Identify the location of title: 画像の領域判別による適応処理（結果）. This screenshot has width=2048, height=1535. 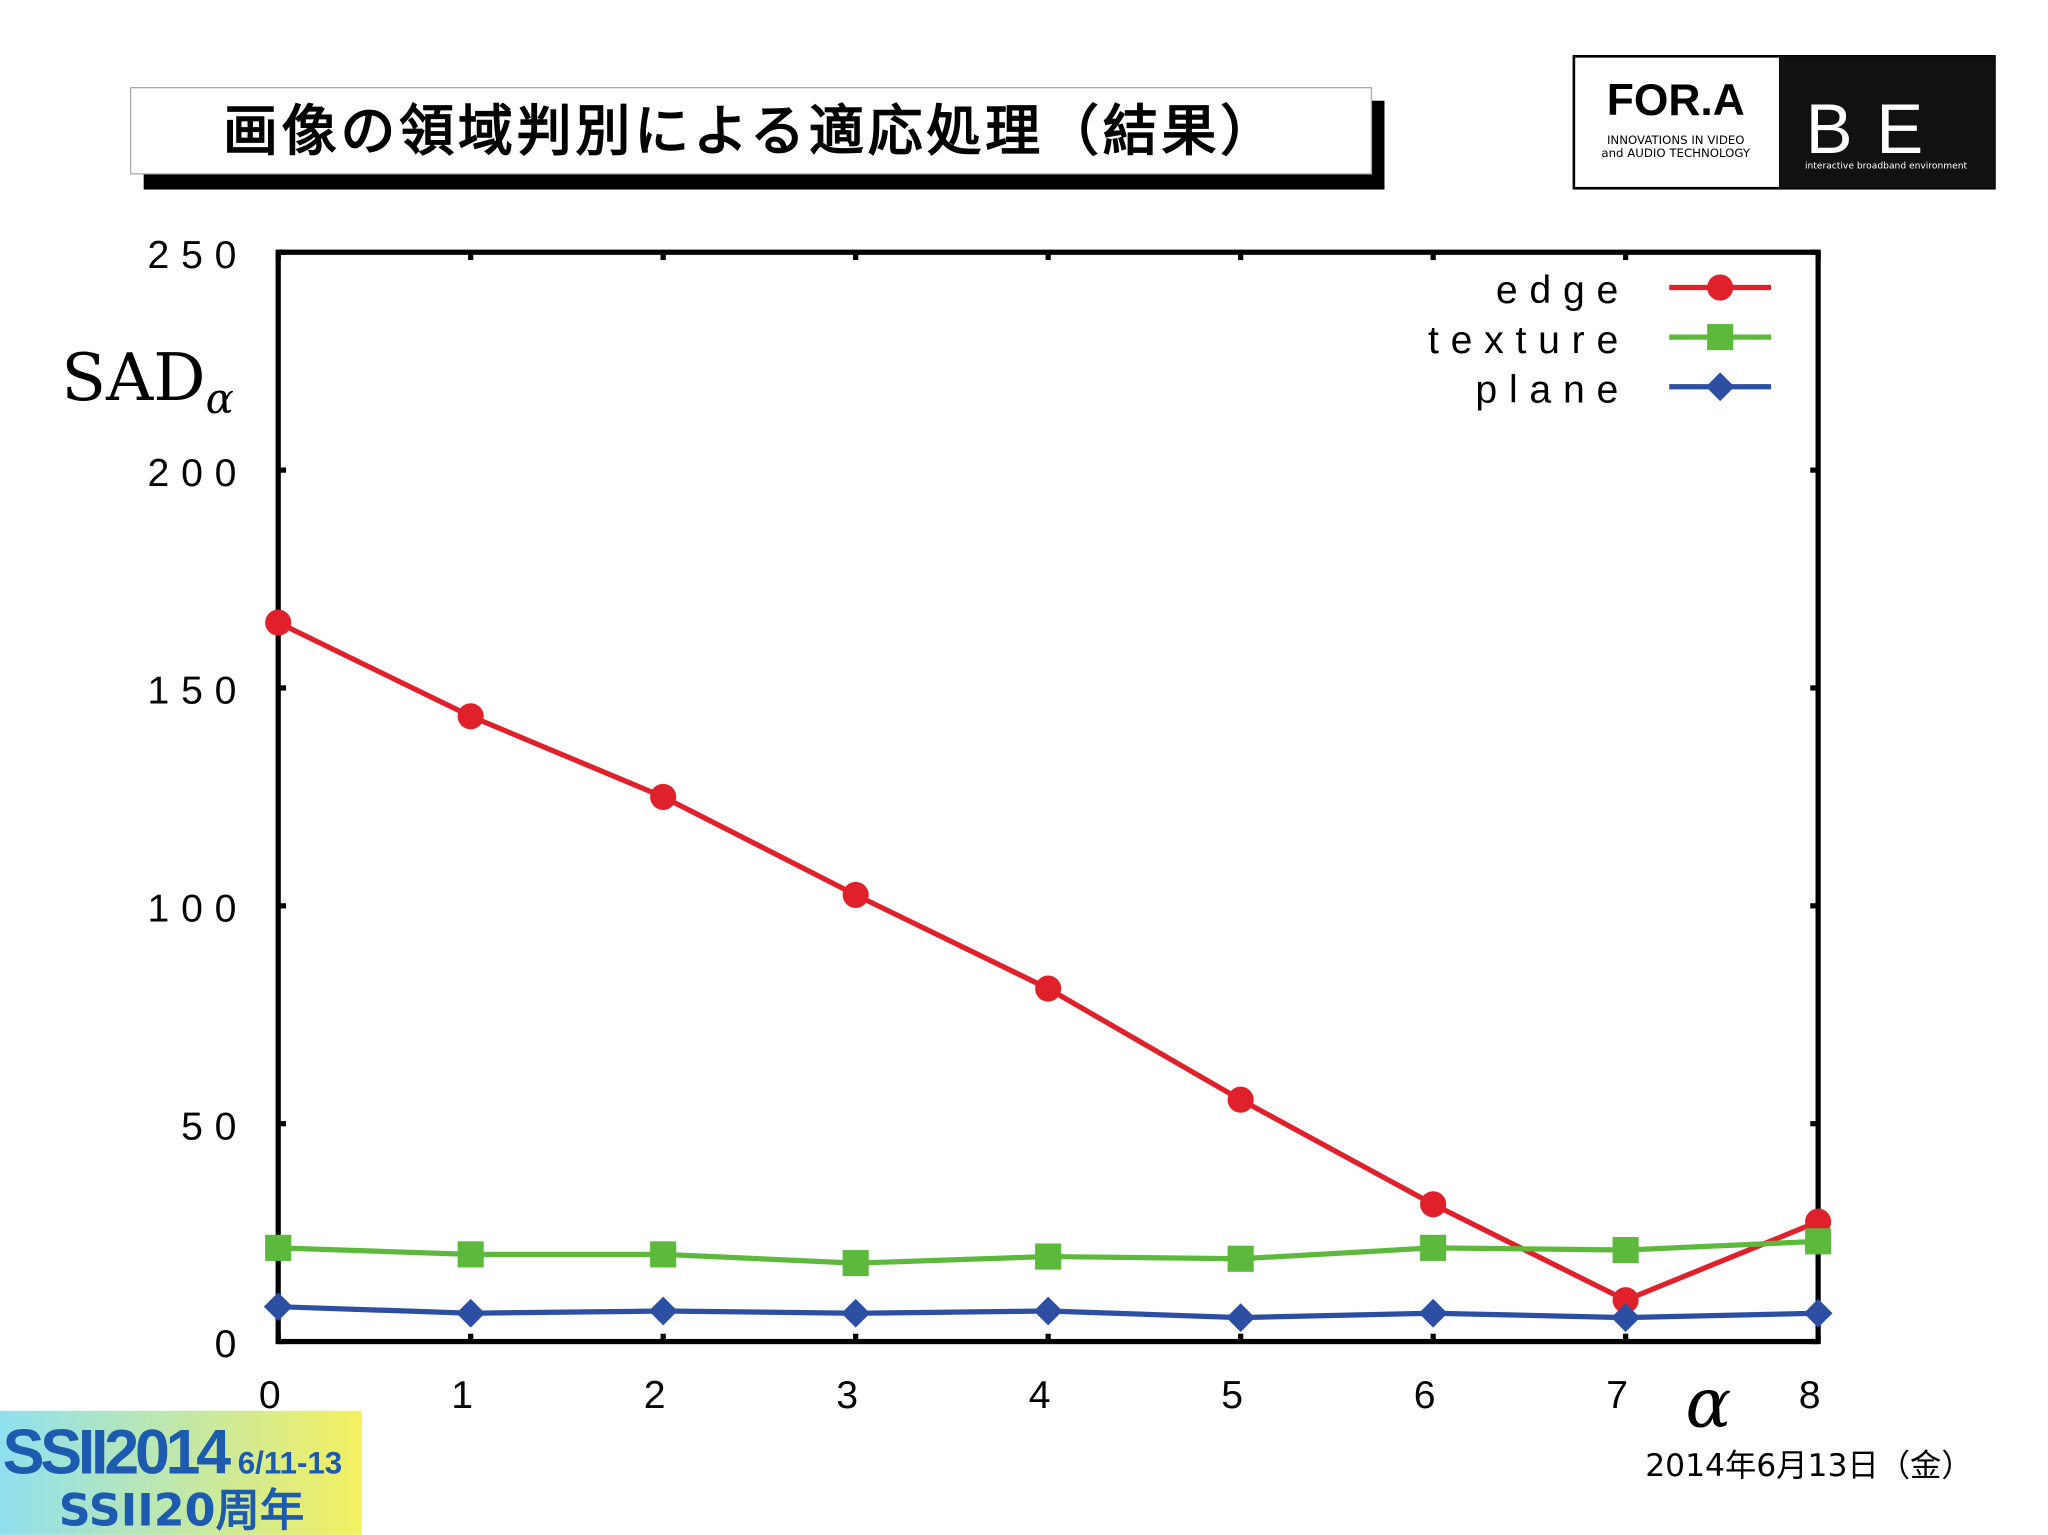
(751, 131).